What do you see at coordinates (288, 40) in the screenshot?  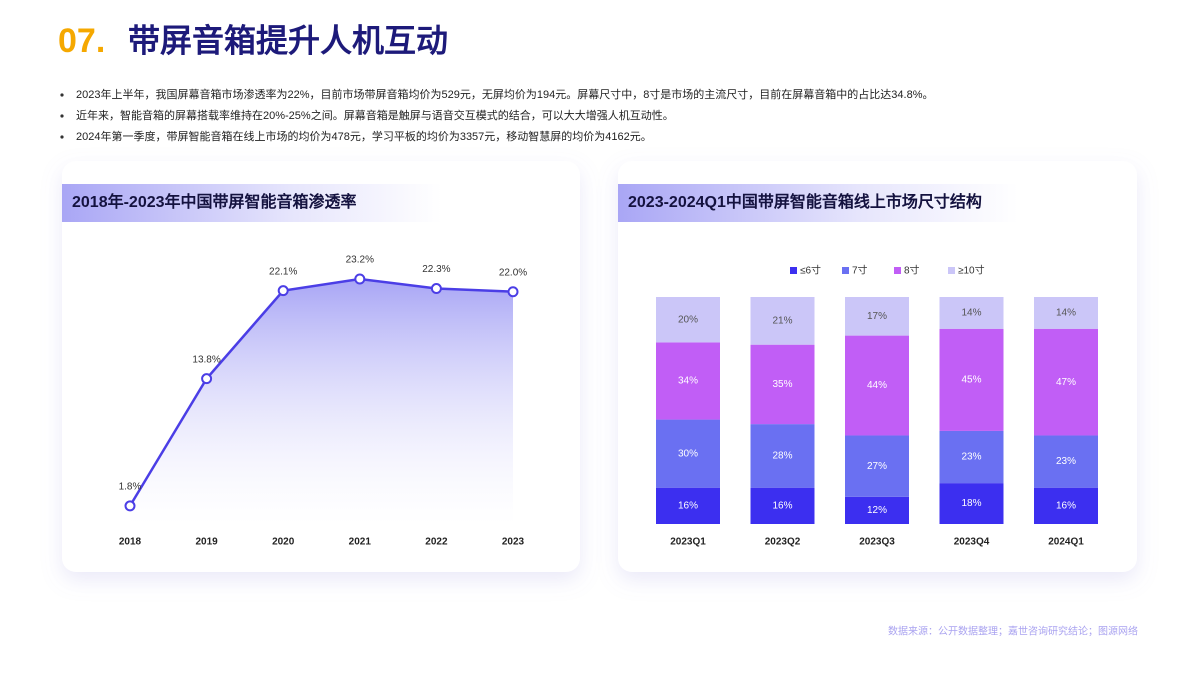 I see `slide-title: 带屏音箱提升人机互动` at bounding box center [288, 40].